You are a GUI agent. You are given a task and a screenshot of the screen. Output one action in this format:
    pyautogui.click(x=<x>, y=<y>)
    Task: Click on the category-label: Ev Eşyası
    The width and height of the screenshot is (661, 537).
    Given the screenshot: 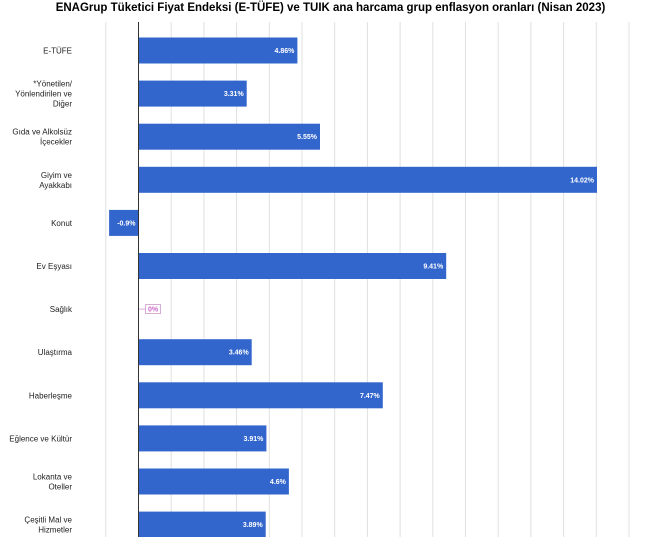 What is the action you would take?
    pyautogui.click(x=54, y=266)
    